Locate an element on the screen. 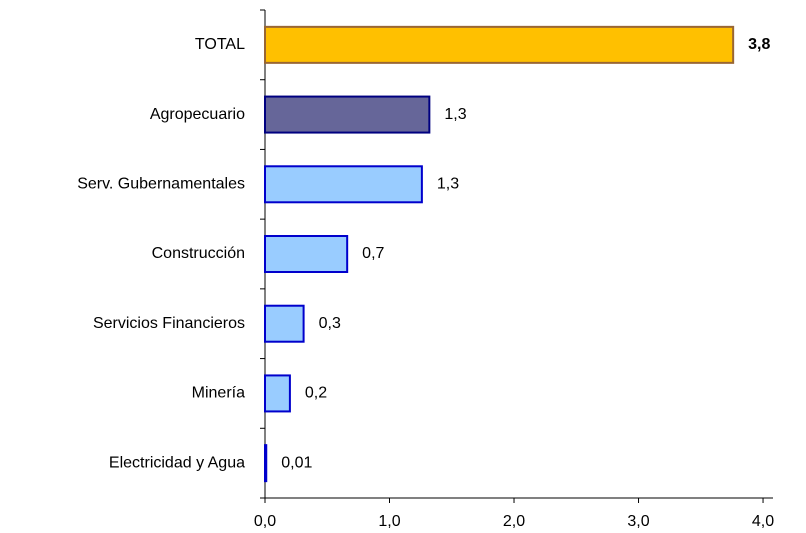  x-tick-label: 0,0 is located at coordinates (265, 521).